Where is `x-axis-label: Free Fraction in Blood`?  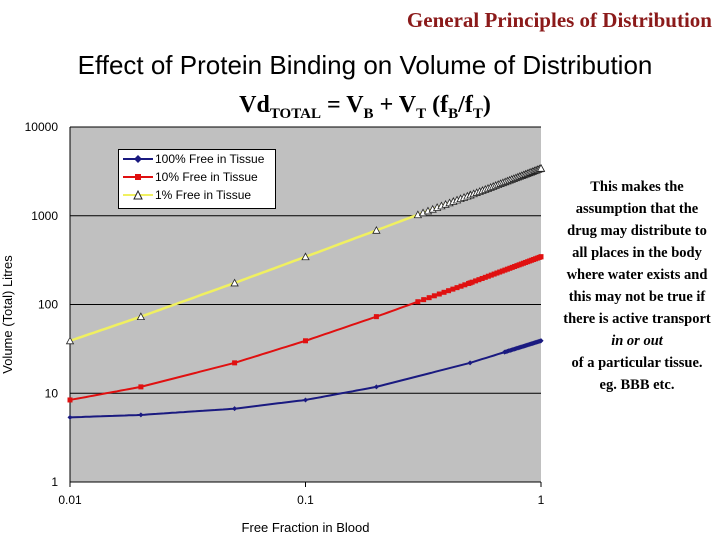 x-axis-label: Free Fraction in Blood is located at coordinates (306, 527).